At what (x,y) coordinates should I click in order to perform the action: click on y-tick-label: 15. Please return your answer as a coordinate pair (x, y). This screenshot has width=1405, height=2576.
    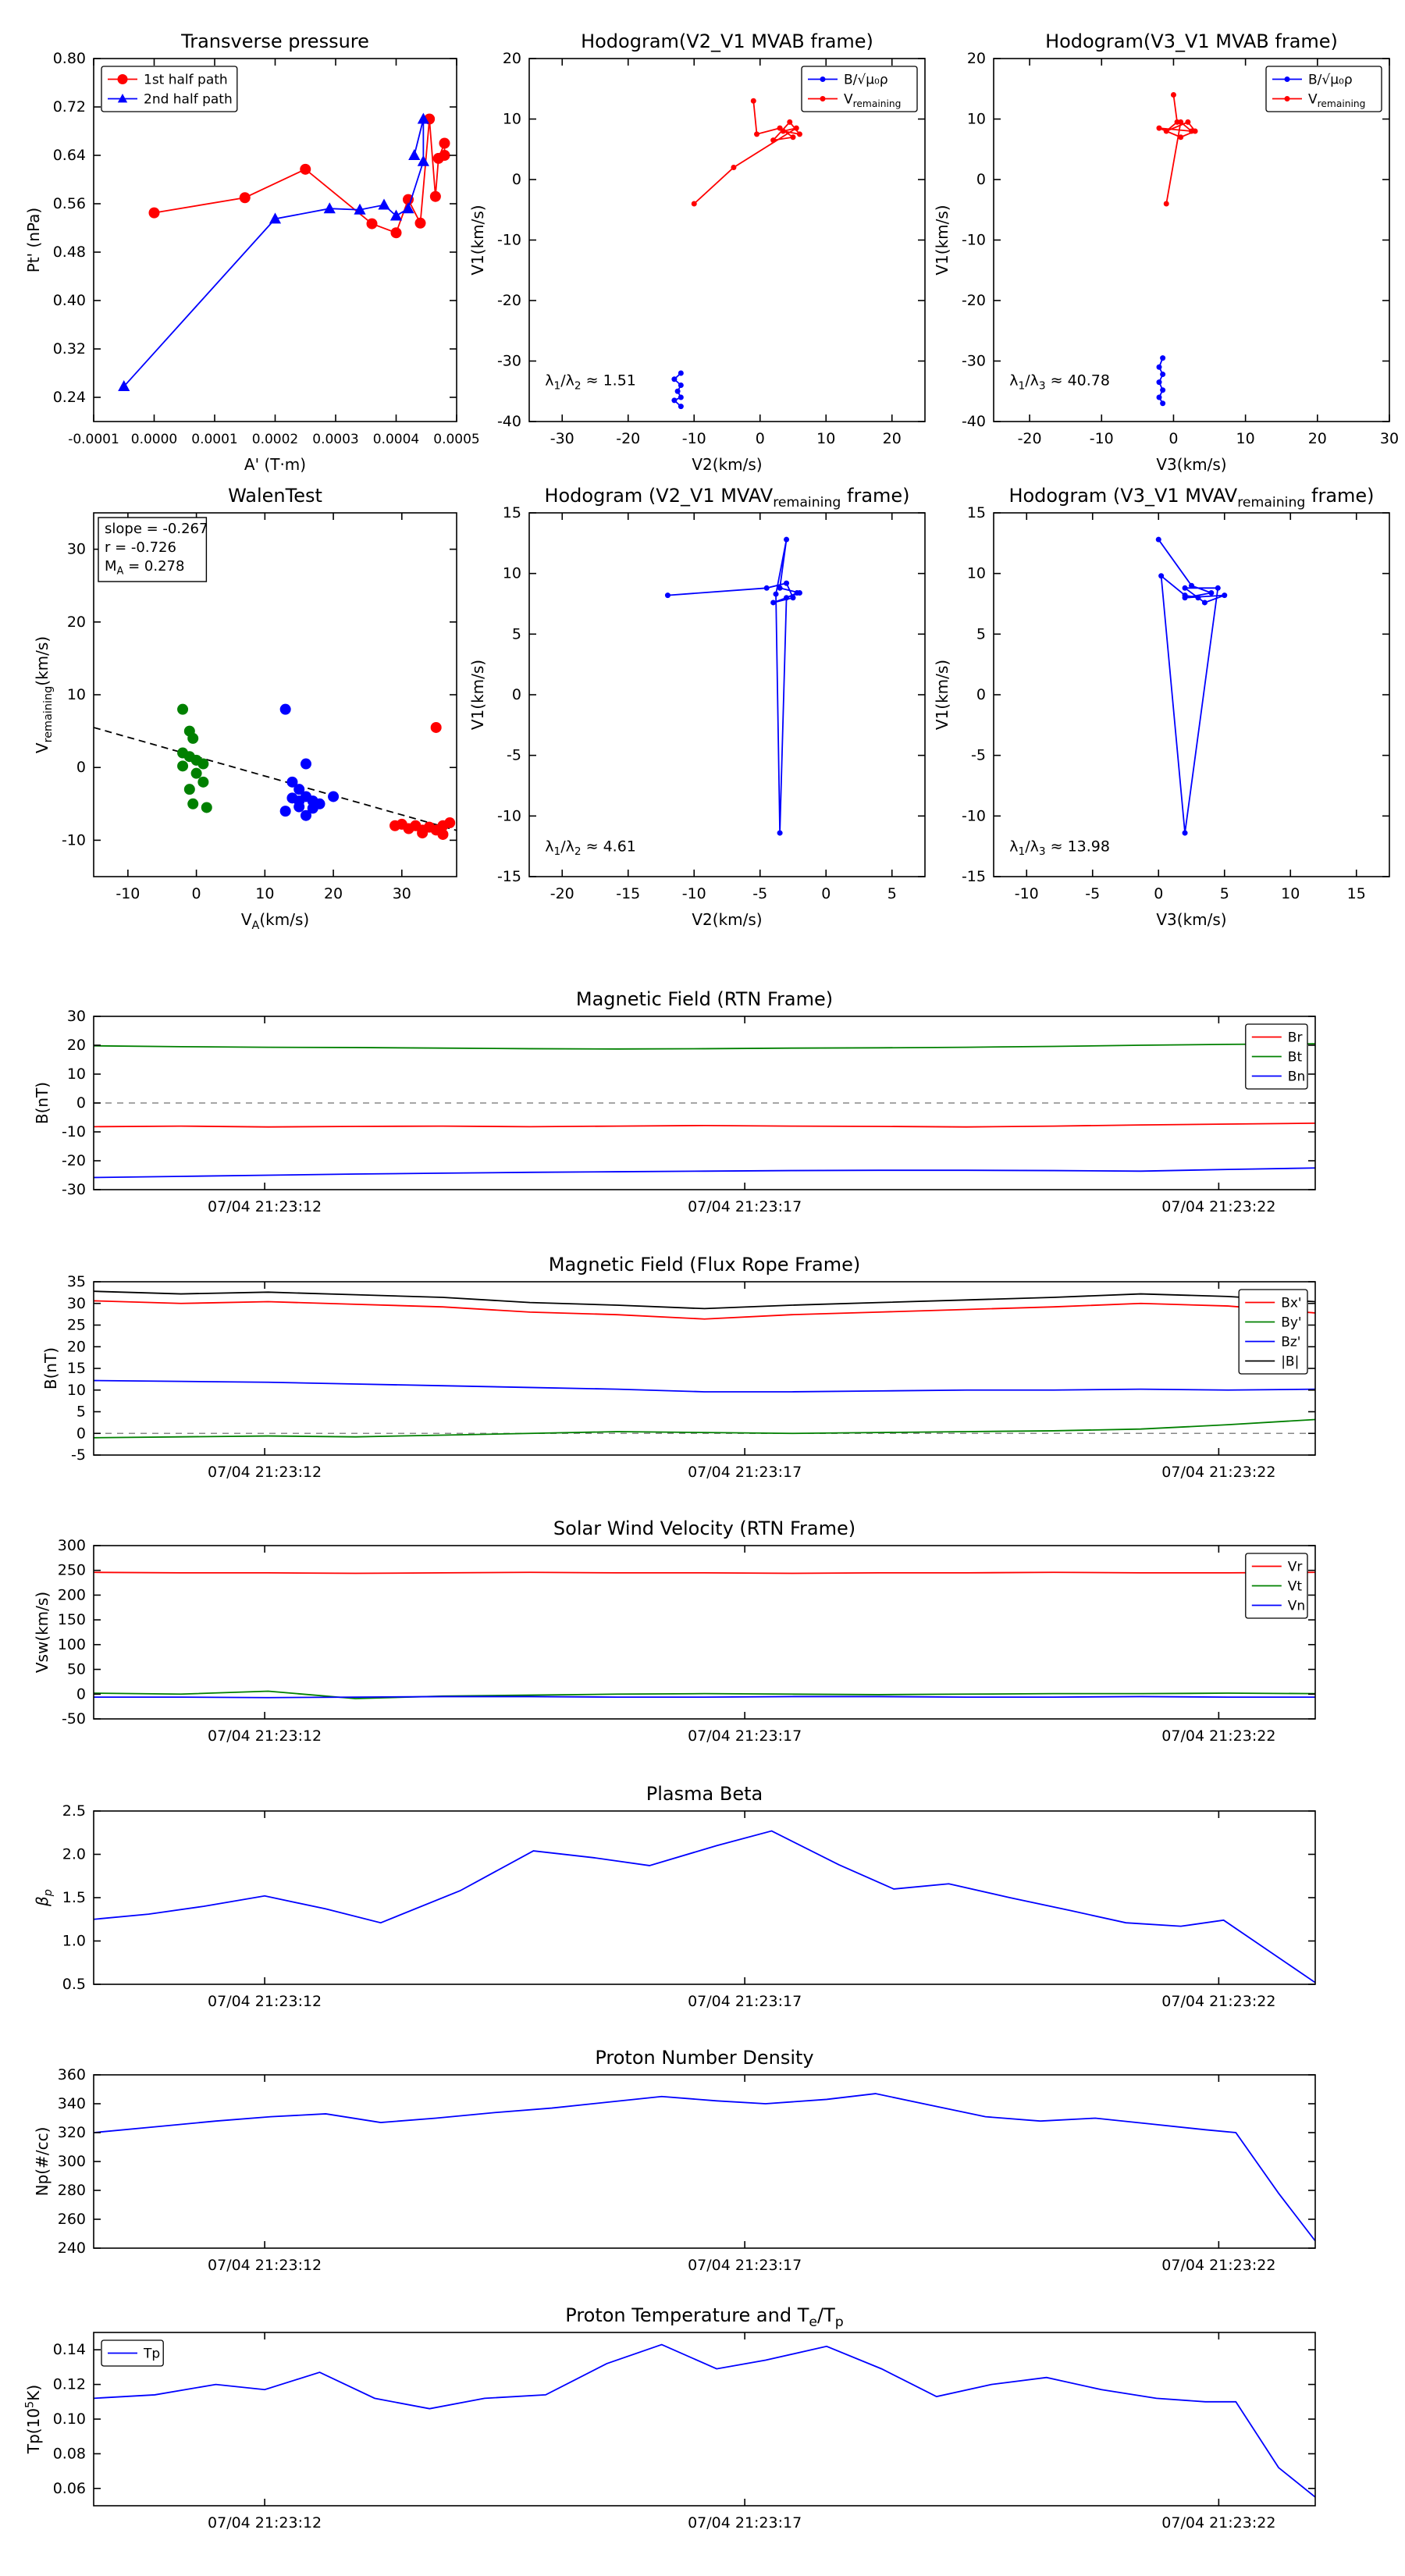
    Looking at the image, I should click on (512, 512).